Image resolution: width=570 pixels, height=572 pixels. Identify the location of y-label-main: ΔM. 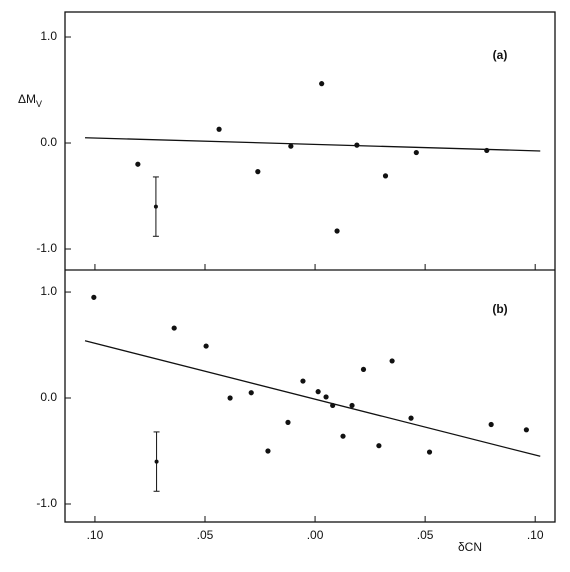
(27, 99).